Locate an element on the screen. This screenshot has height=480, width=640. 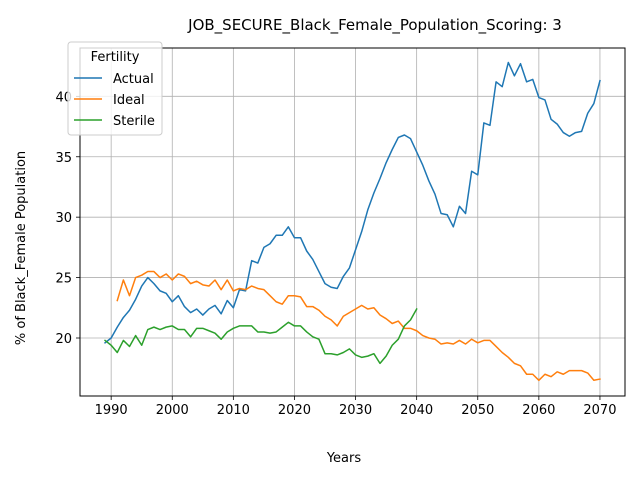
y-tick-label: 20 is located at coordinates (63, 339).